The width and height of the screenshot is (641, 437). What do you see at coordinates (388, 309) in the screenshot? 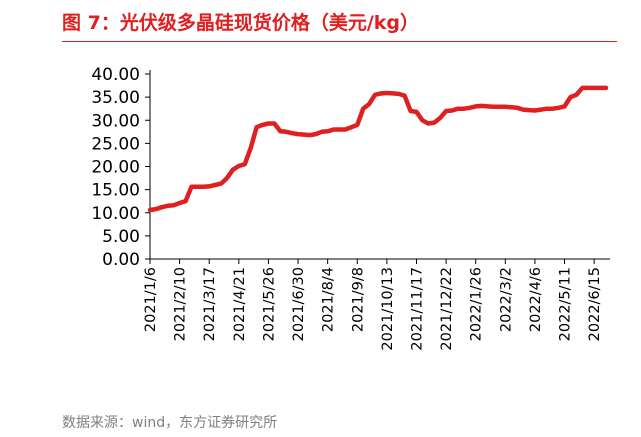
I see `x-tick-label: 2021/10/13` at bounding box center [388, 309].